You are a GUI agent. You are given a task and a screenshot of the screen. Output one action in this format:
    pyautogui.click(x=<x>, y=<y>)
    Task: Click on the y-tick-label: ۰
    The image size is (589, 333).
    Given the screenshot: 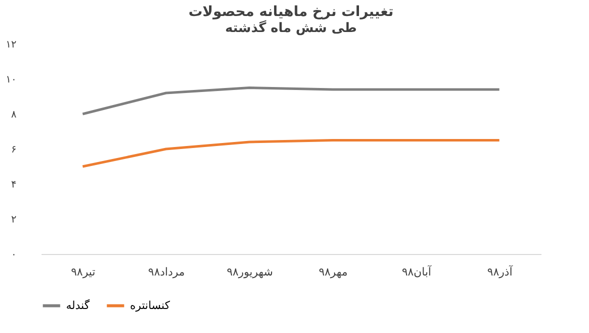 What is the action you would take?
    pyautogui.click(x=13, y=255)
    